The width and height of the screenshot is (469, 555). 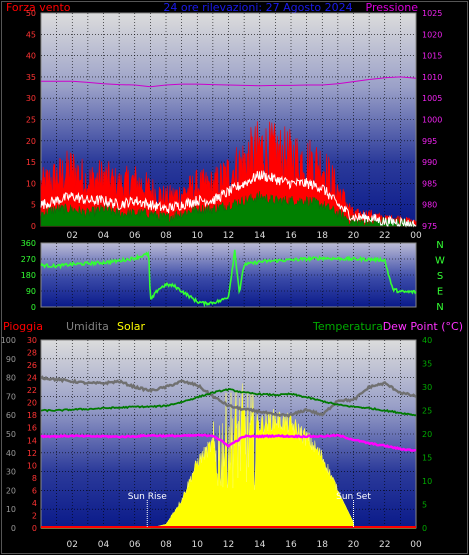 What do you see at coordinates (429, 162) in the screenshot?
I see `y-tick-label-right: 990` at bounding box center [429, 162].